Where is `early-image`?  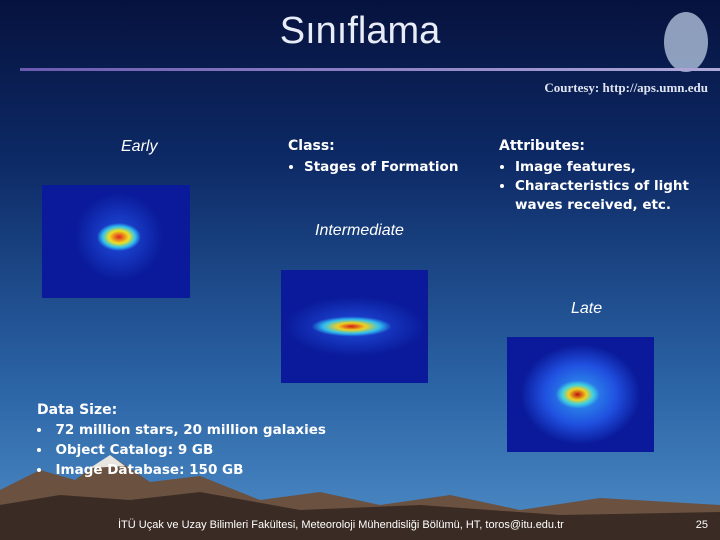
early-image is located at coordinates (116, 241).